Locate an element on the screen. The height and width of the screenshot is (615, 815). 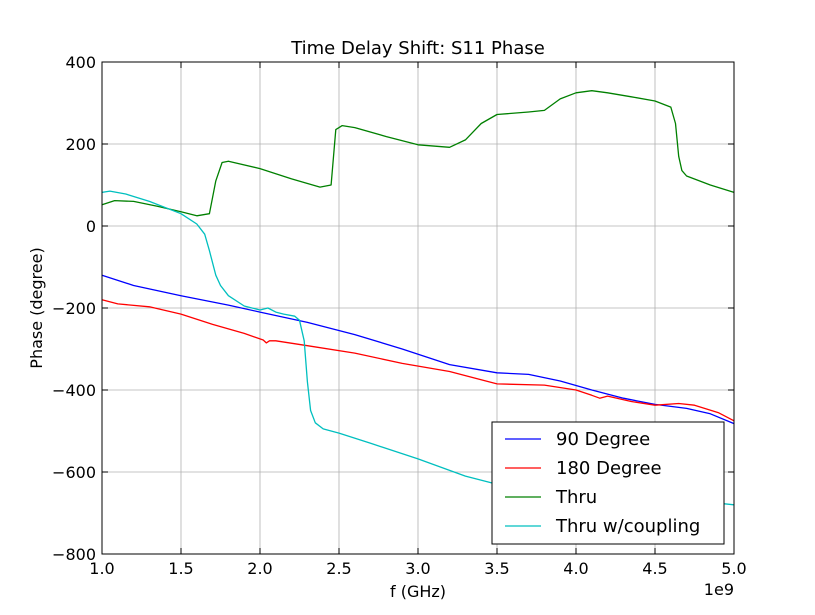
x-tick-label: 2.0 is located at coordinates (259, 568).